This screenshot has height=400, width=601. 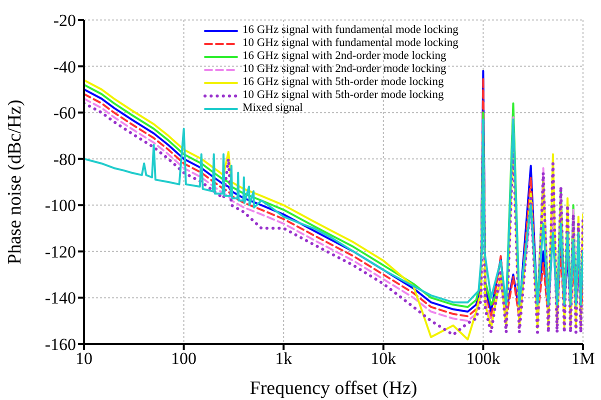 What do you see at coordinates (583, 358) in the screenshot?
I see `x-tick-label: 1M` at bounding box center [583, 358].